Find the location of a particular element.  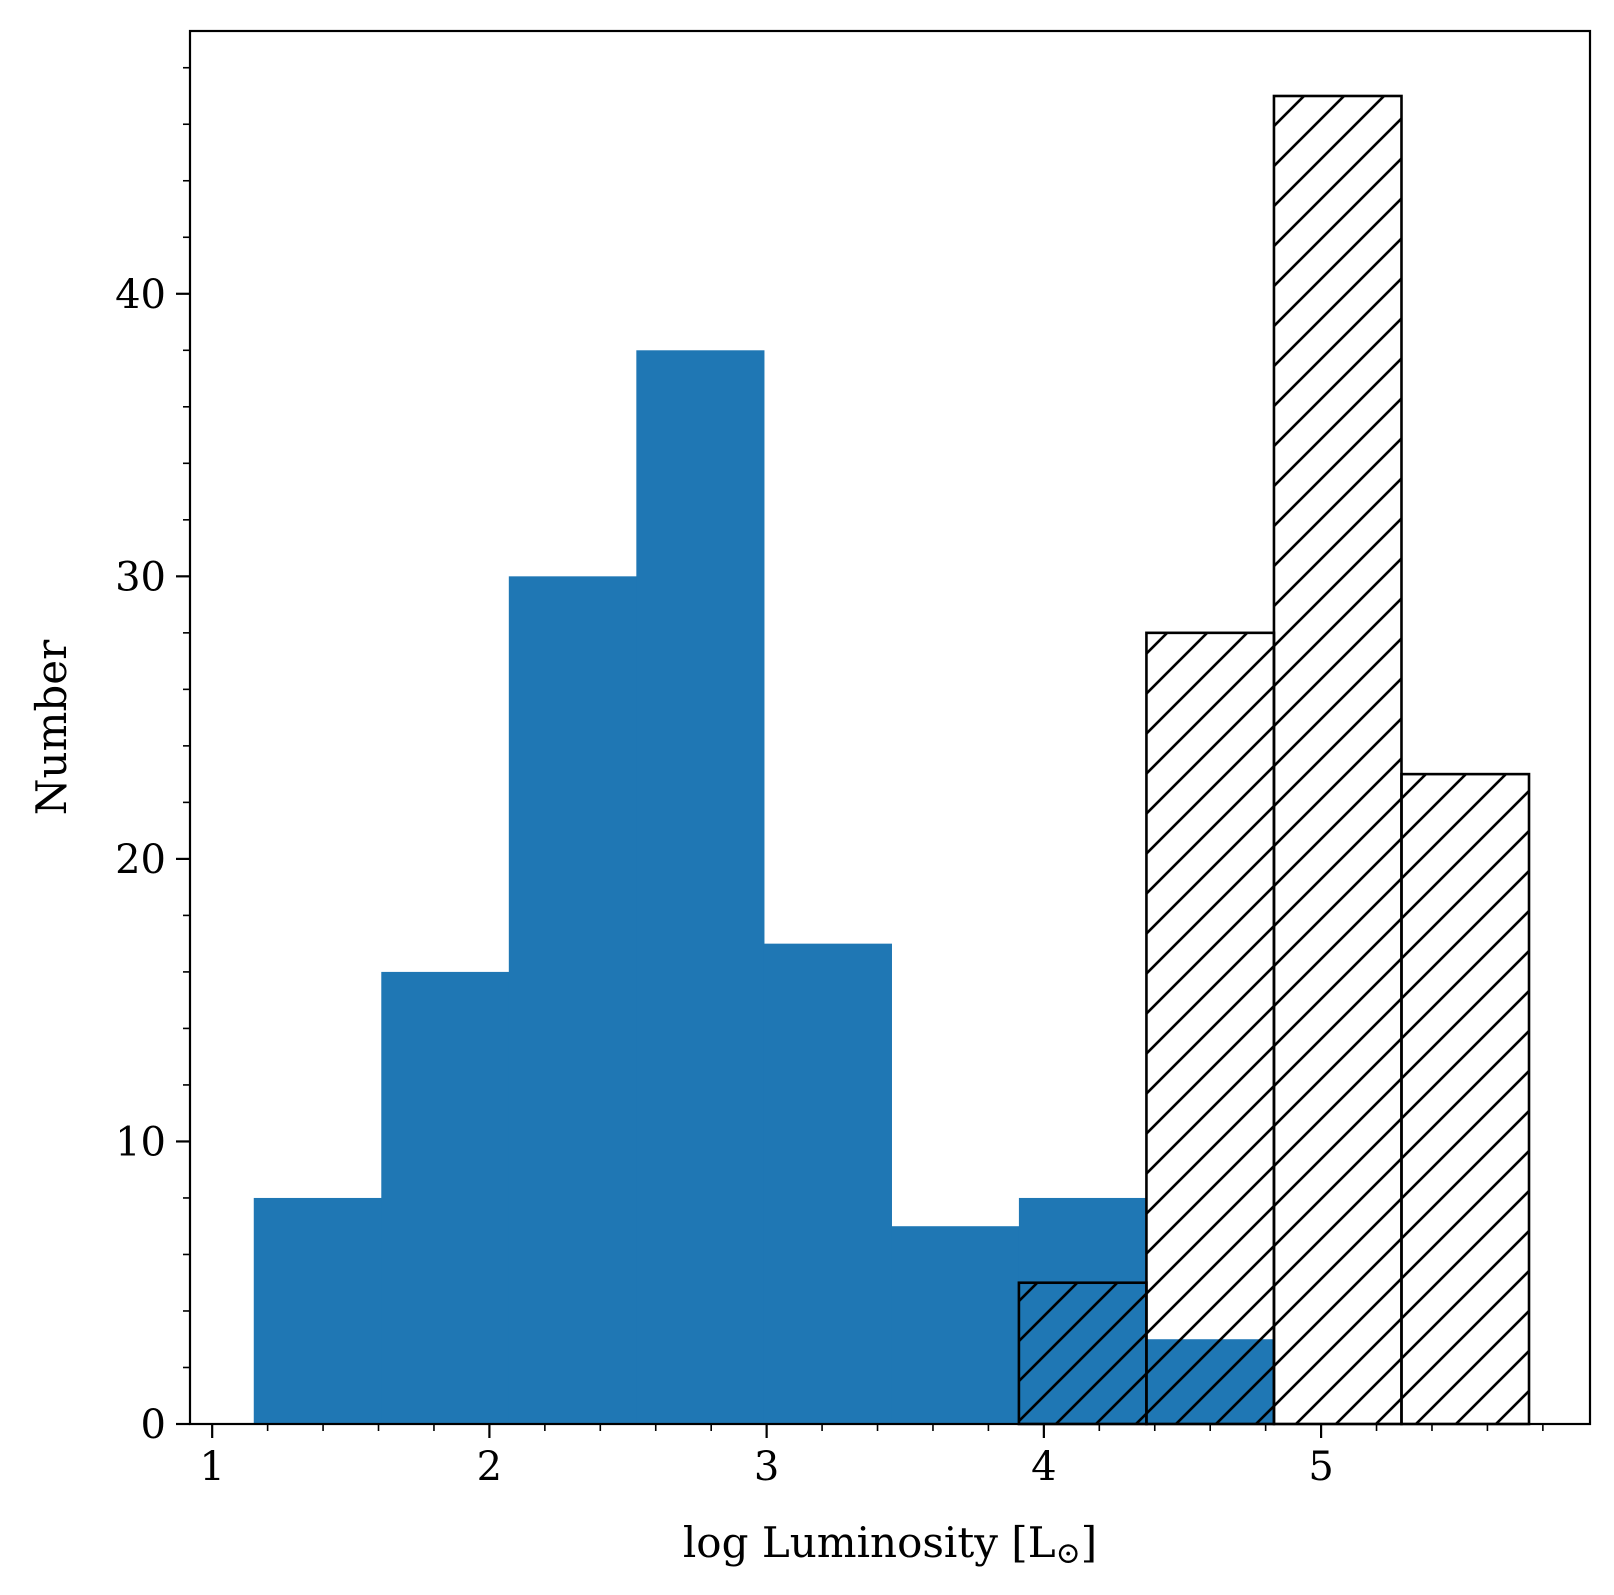

x-tick-label: 5 is located at coordinates (1320, 1467).